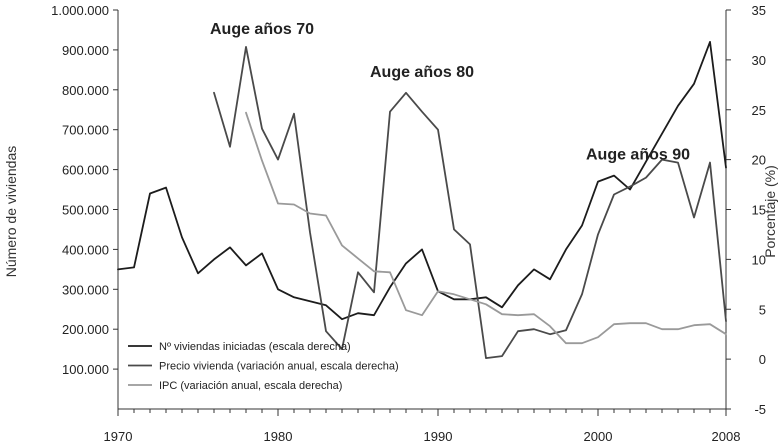 This screenshot has height=444, width=782. I want to click on x-tick-label: 1980, so click(278, 436).